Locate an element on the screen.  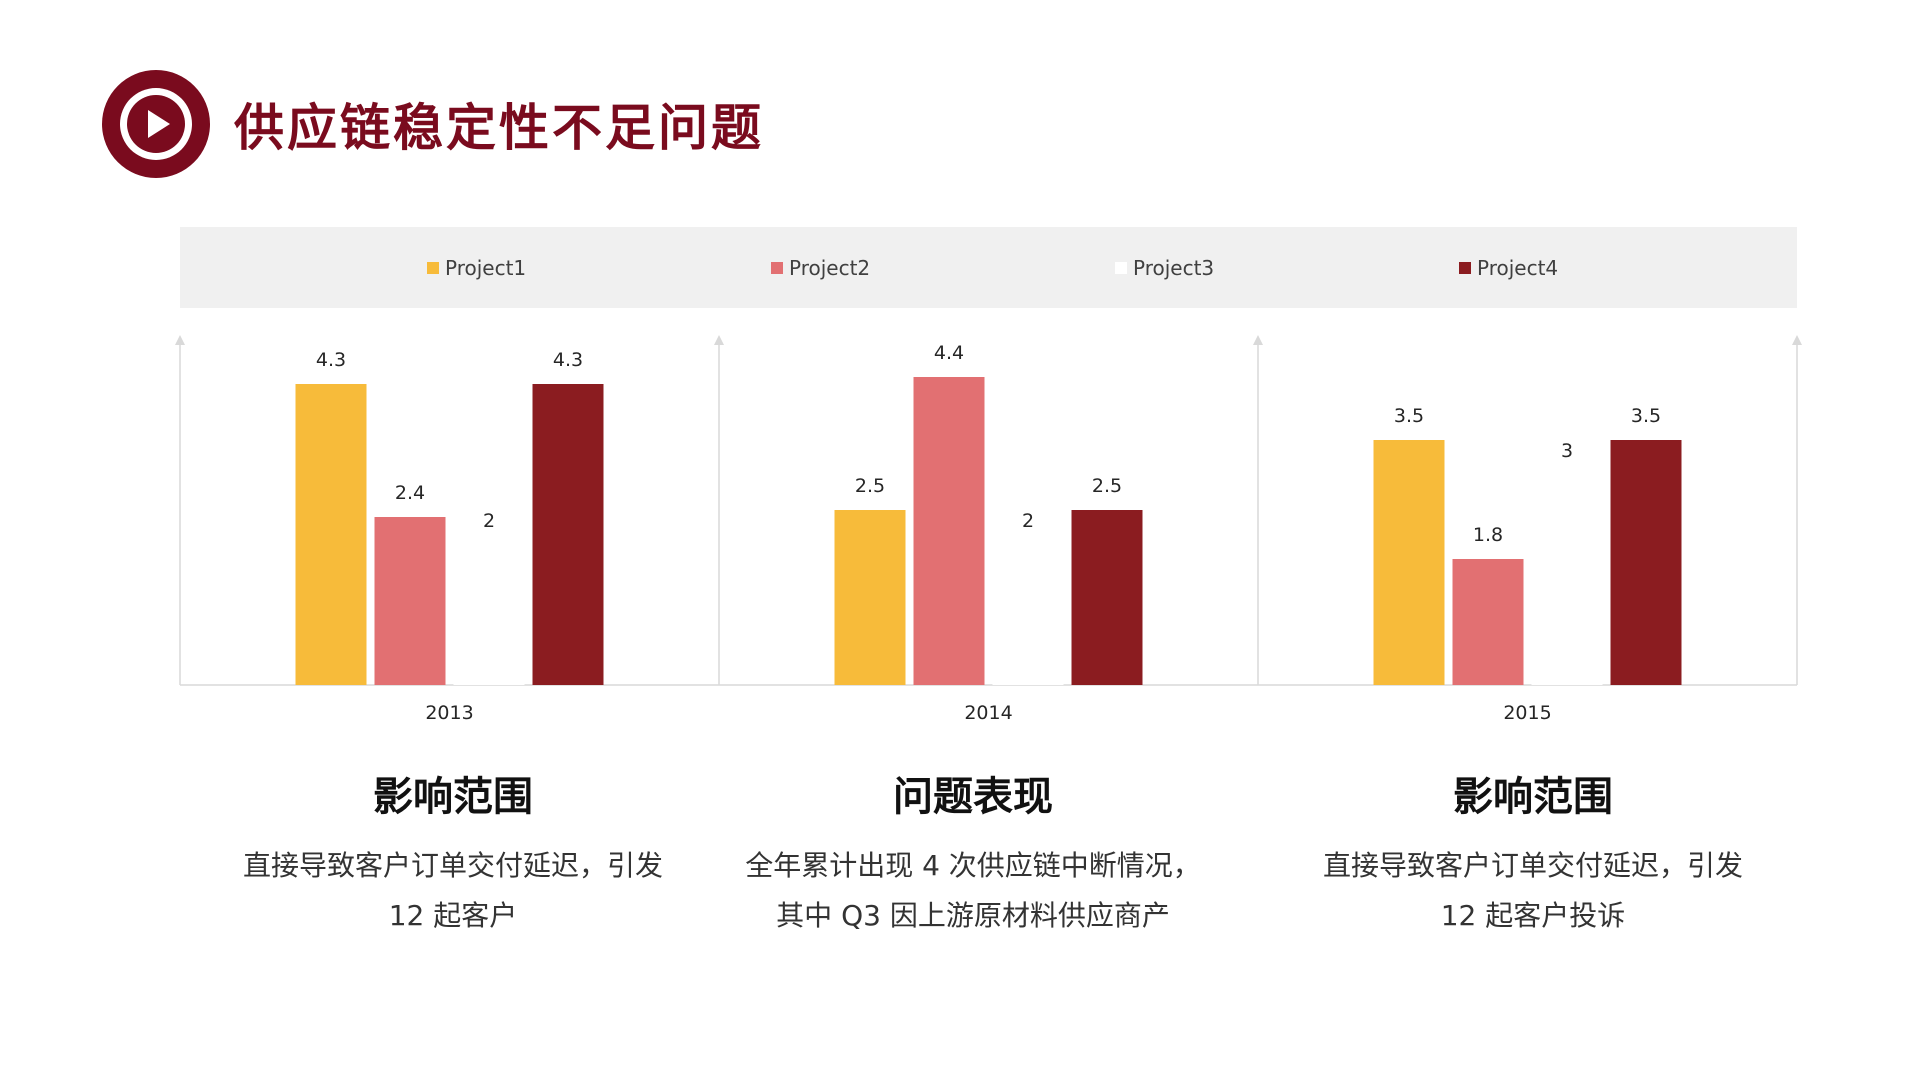
info-column-problem: 问题表现 全年累计出现 4 次供应链中断情况， 其中 Q3 因上游原材料供应商产 is located at coordinates (973, 853).